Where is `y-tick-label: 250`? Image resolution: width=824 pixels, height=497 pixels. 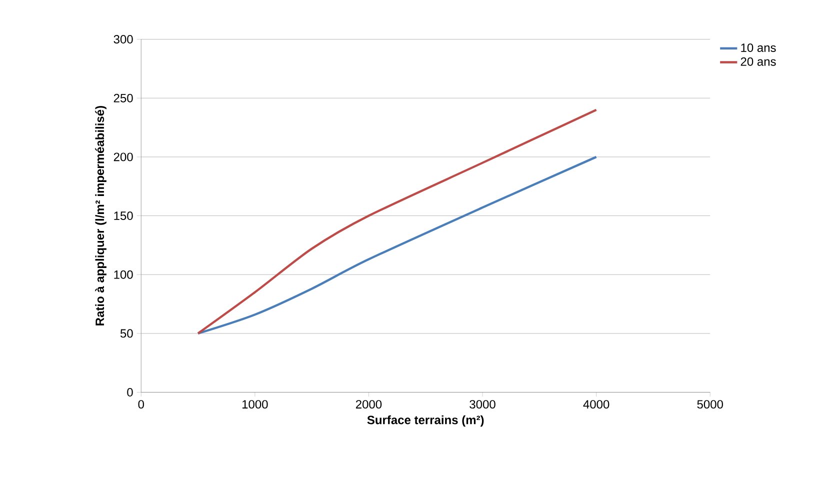 y-tick-label: 250 is located at coordinates (123, 98).